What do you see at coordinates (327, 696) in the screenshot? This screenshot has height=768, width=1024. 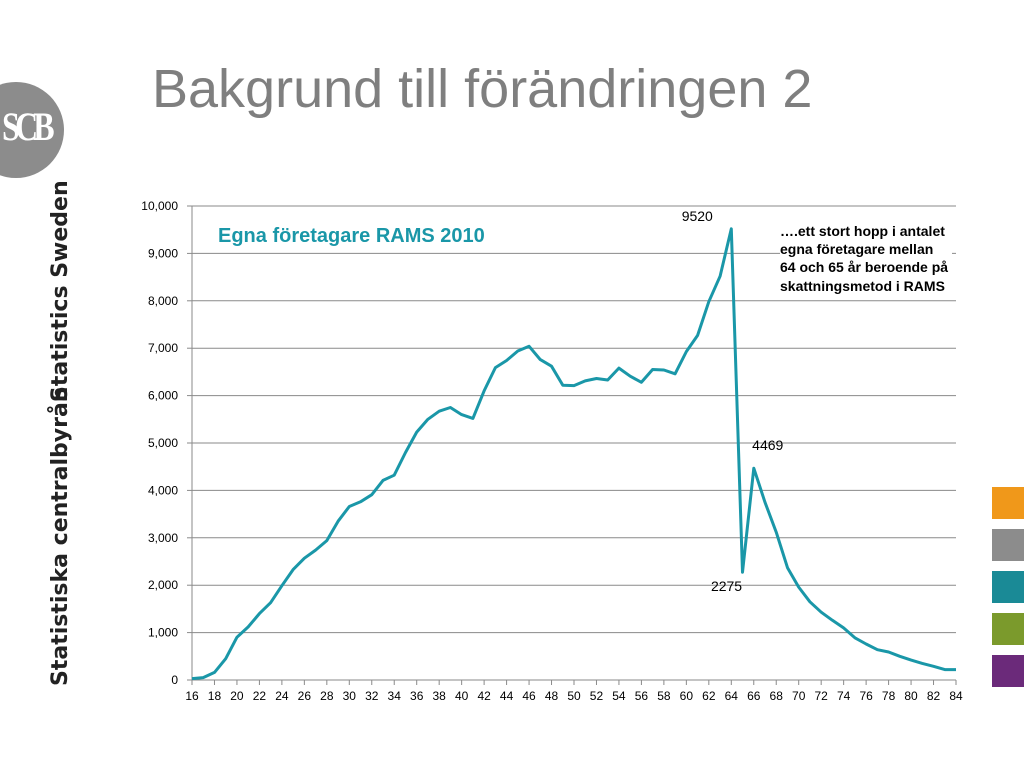 I see `x-tick-label: 28` at bounding box center [327, 696].